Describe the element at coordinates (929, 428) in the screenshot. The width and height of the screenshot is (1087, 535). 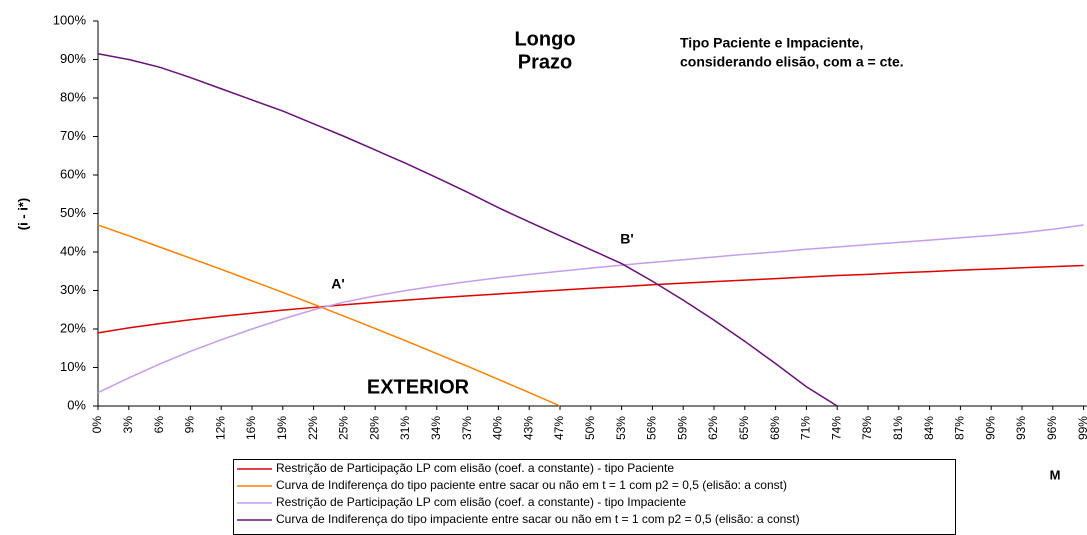
I see `x-tick-label: 84%` at that location.